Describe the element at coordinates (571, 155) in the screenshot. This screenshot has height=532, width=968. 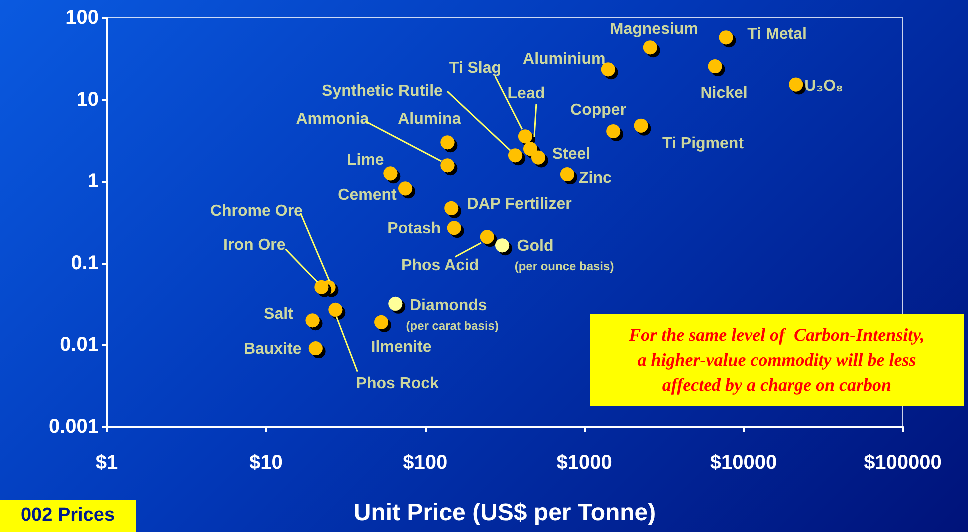
I see `annotation: Steel` at that location.